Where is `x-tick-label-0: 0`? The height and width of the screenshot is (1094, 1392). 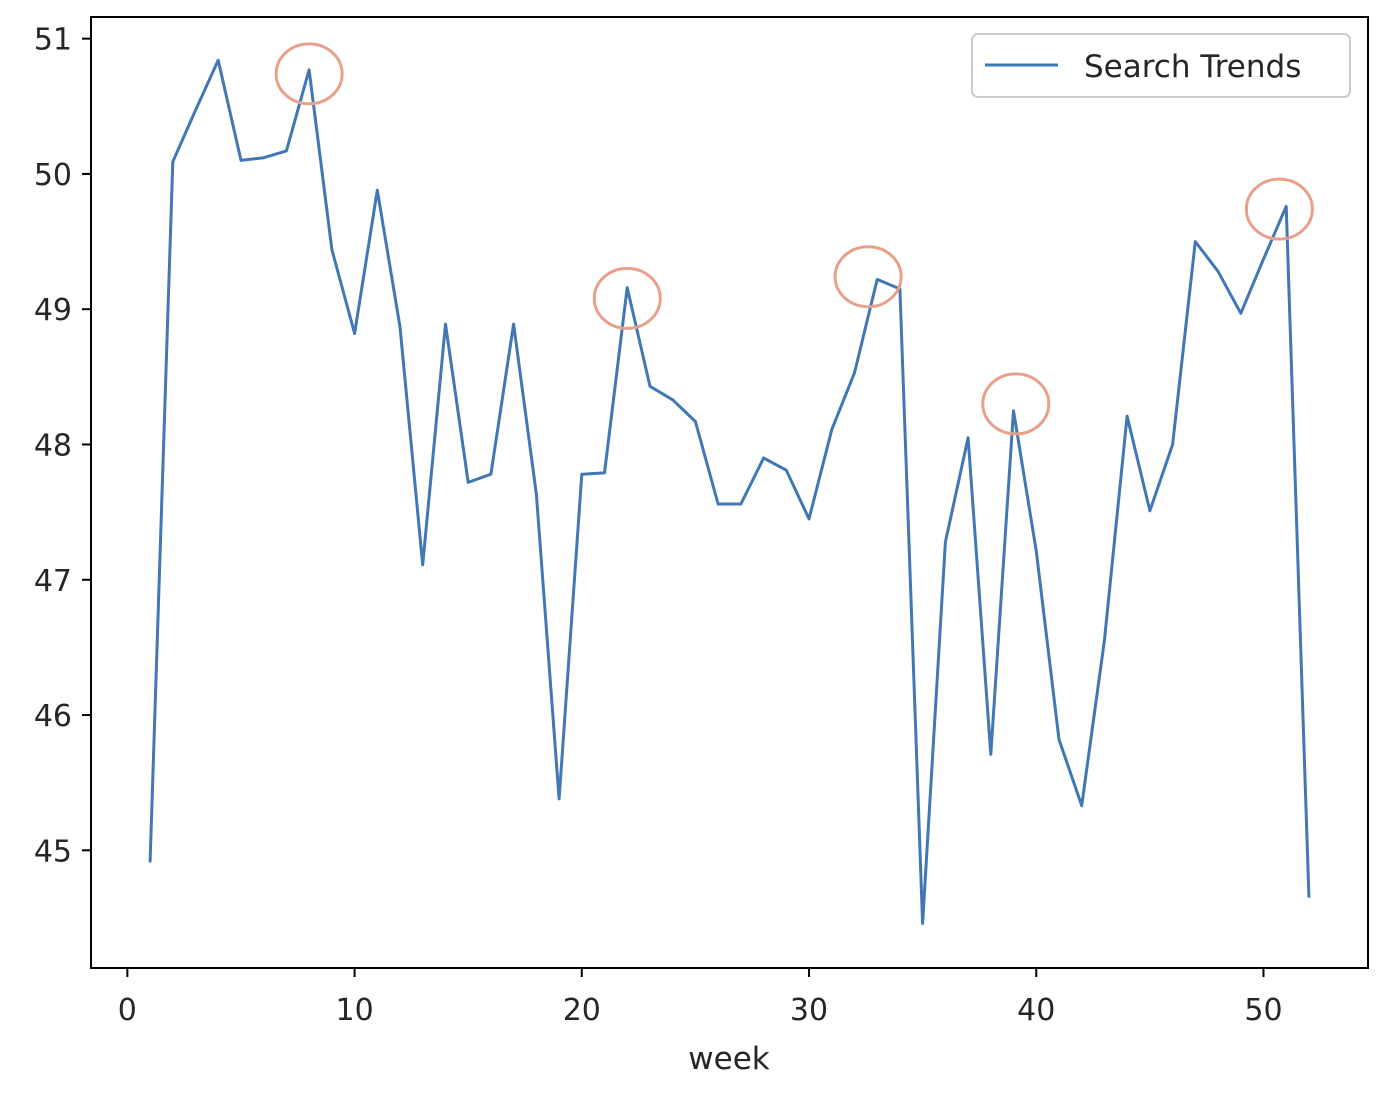 x-tick-label-0: 0 is located at coordinates (127, 1010).